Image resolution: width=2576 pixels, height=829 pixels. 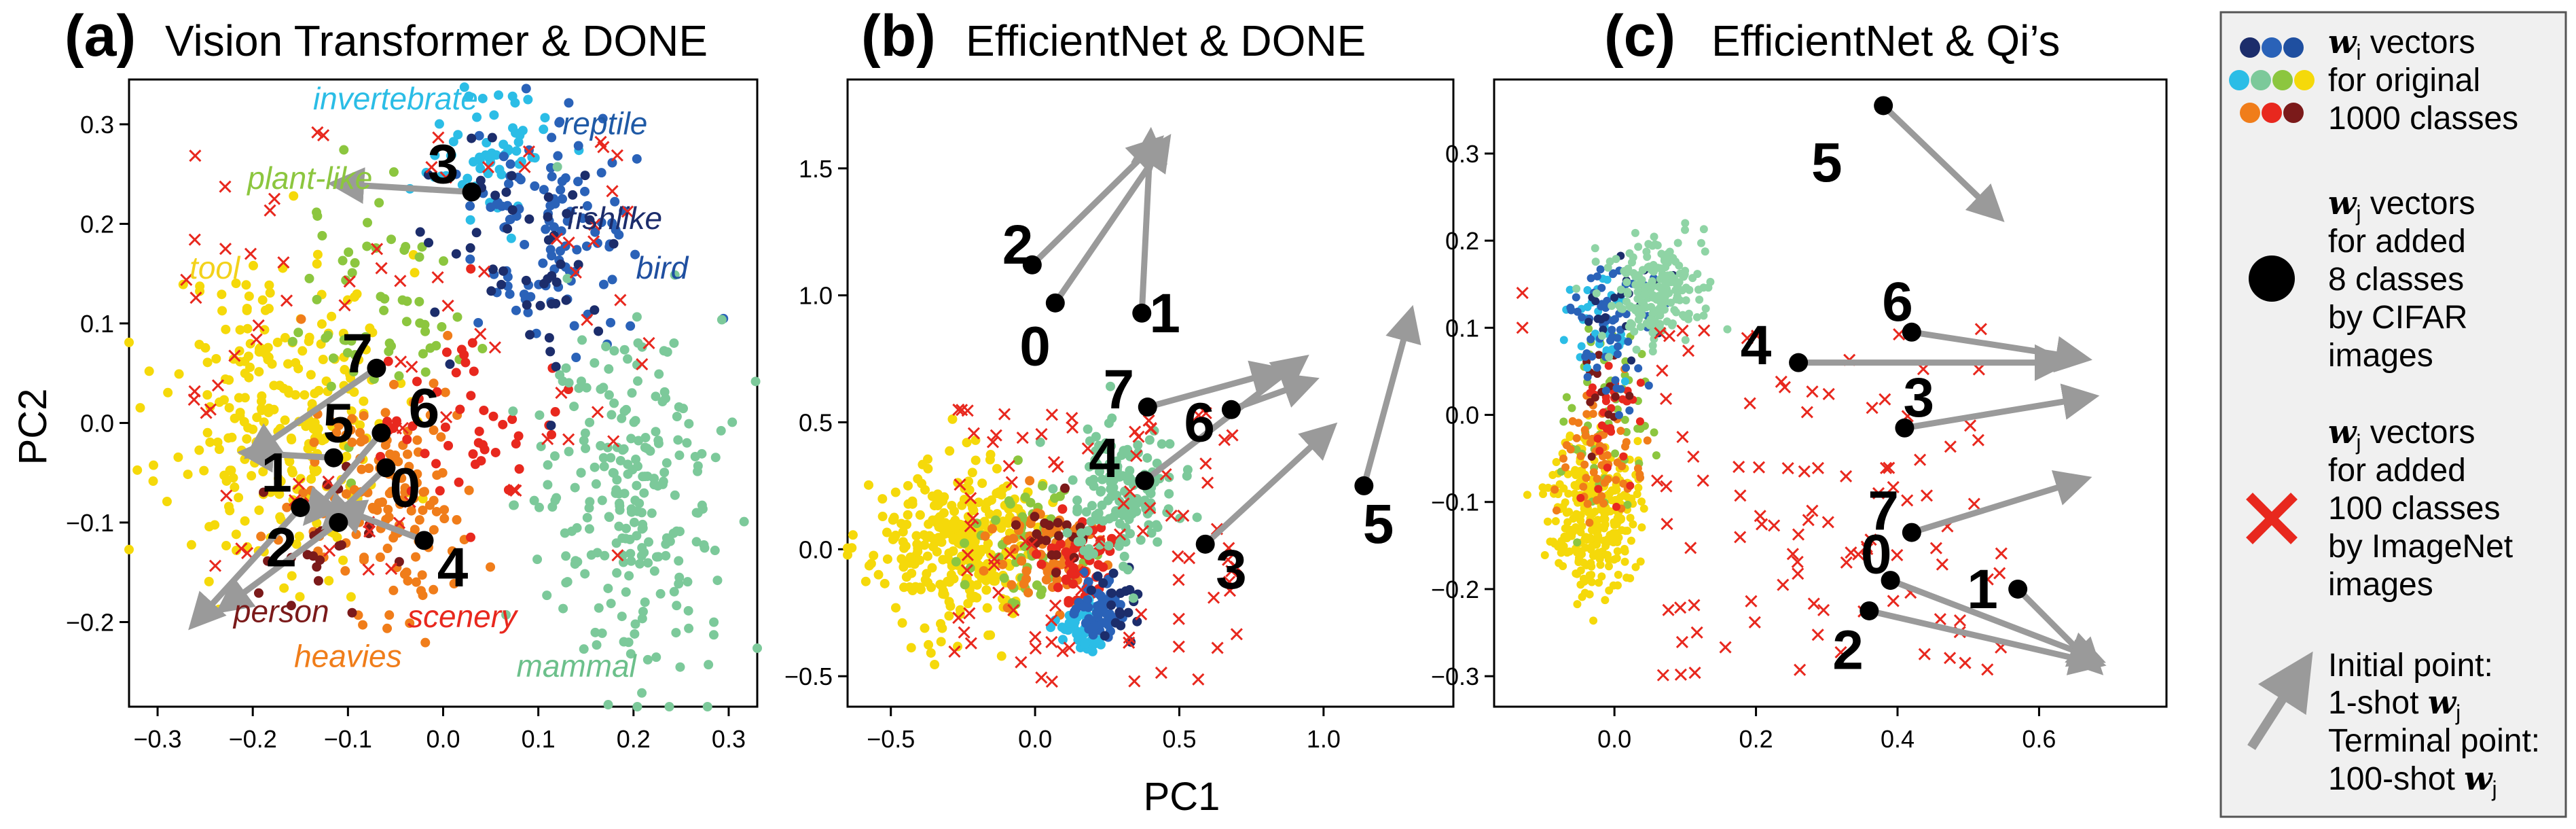 I want to click on category-label: reptile, so click(x=604, y=123).